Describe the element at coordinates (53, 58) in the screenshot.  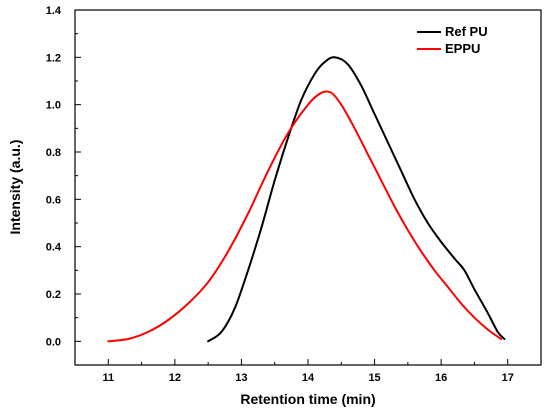
I see `y-tick-label: 1.2` at that location.